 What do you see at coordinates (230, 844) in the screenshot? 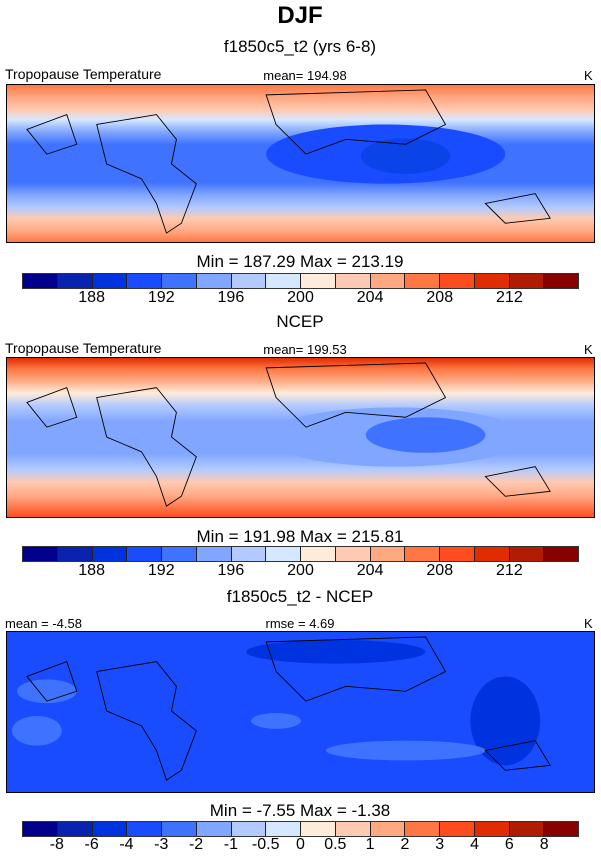
I see `colorbar-tick-label: -1` at bounding box center [230, 844].